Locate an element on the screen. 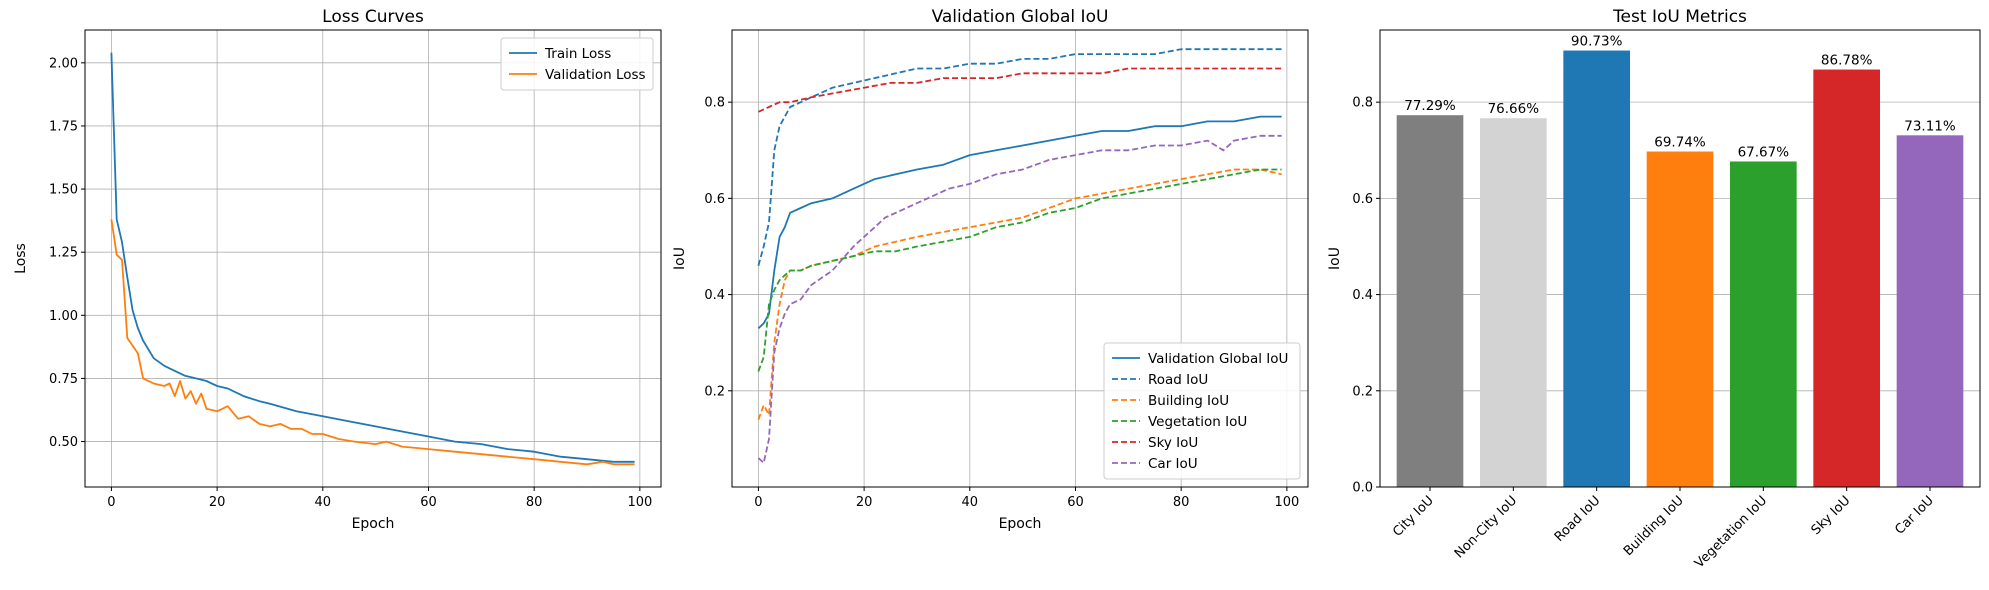  bar-vegetation-iou is located at coordinates (1763, 324).